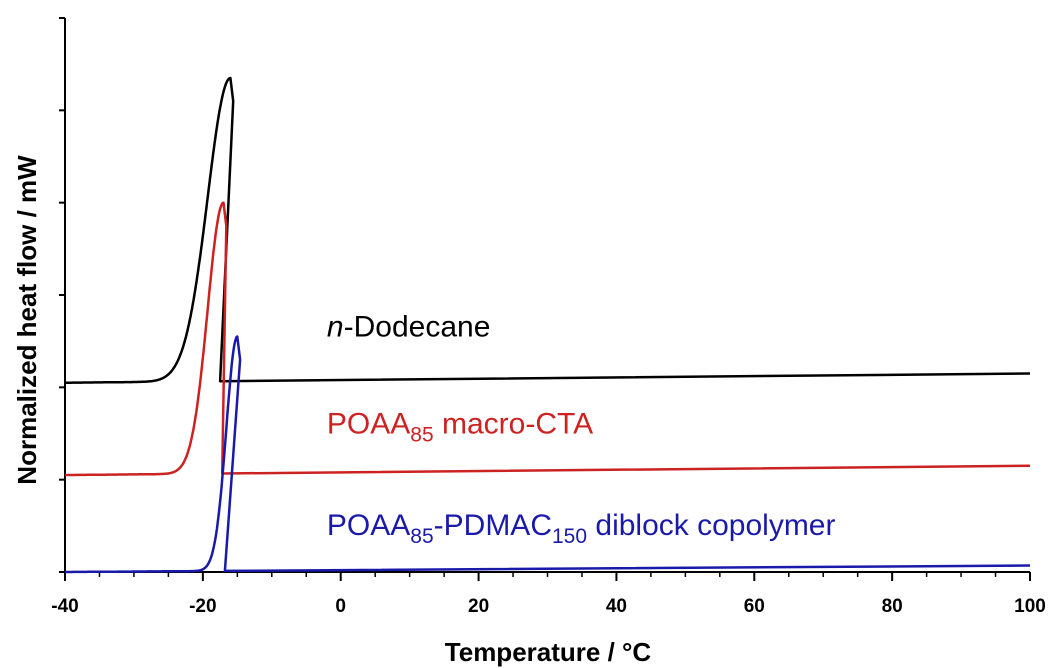 This screenshot has height=668, width=1052. What do you see at coordinates (417, 327) in the screenshot?
I see `series-label-part: -Dodecane` at bounding box center [417, 327].